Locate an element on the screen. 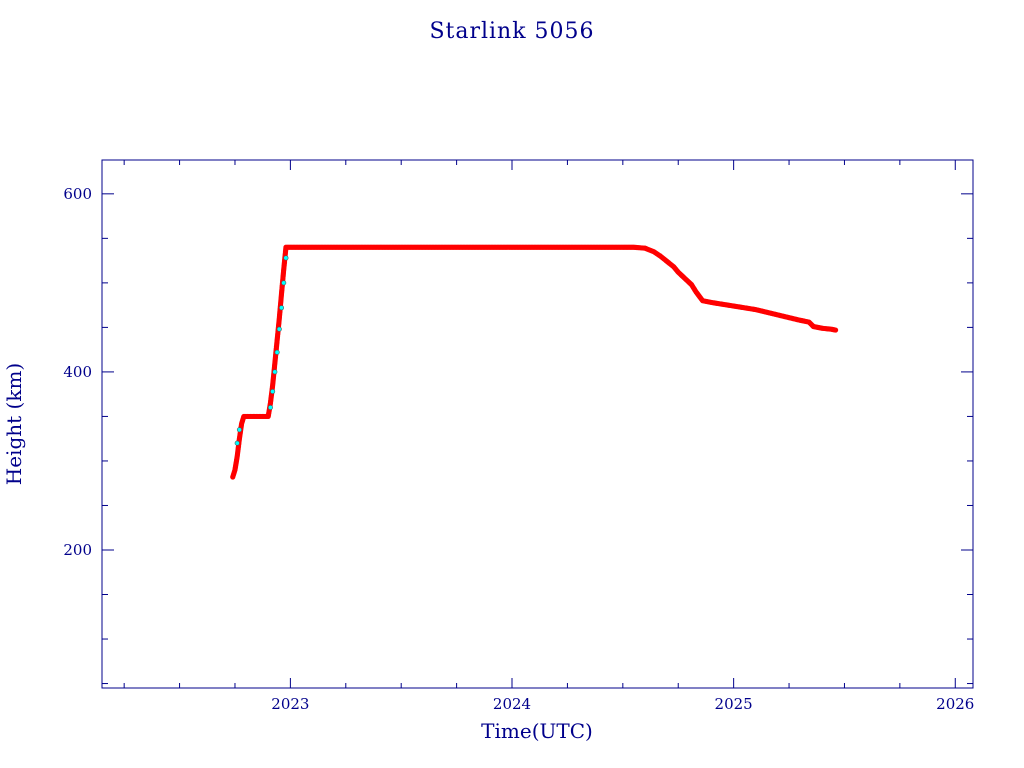 The width and height of the screenshot is (1024, 768). y-axis-label: Height (km) is located at coordinates (14, 424).